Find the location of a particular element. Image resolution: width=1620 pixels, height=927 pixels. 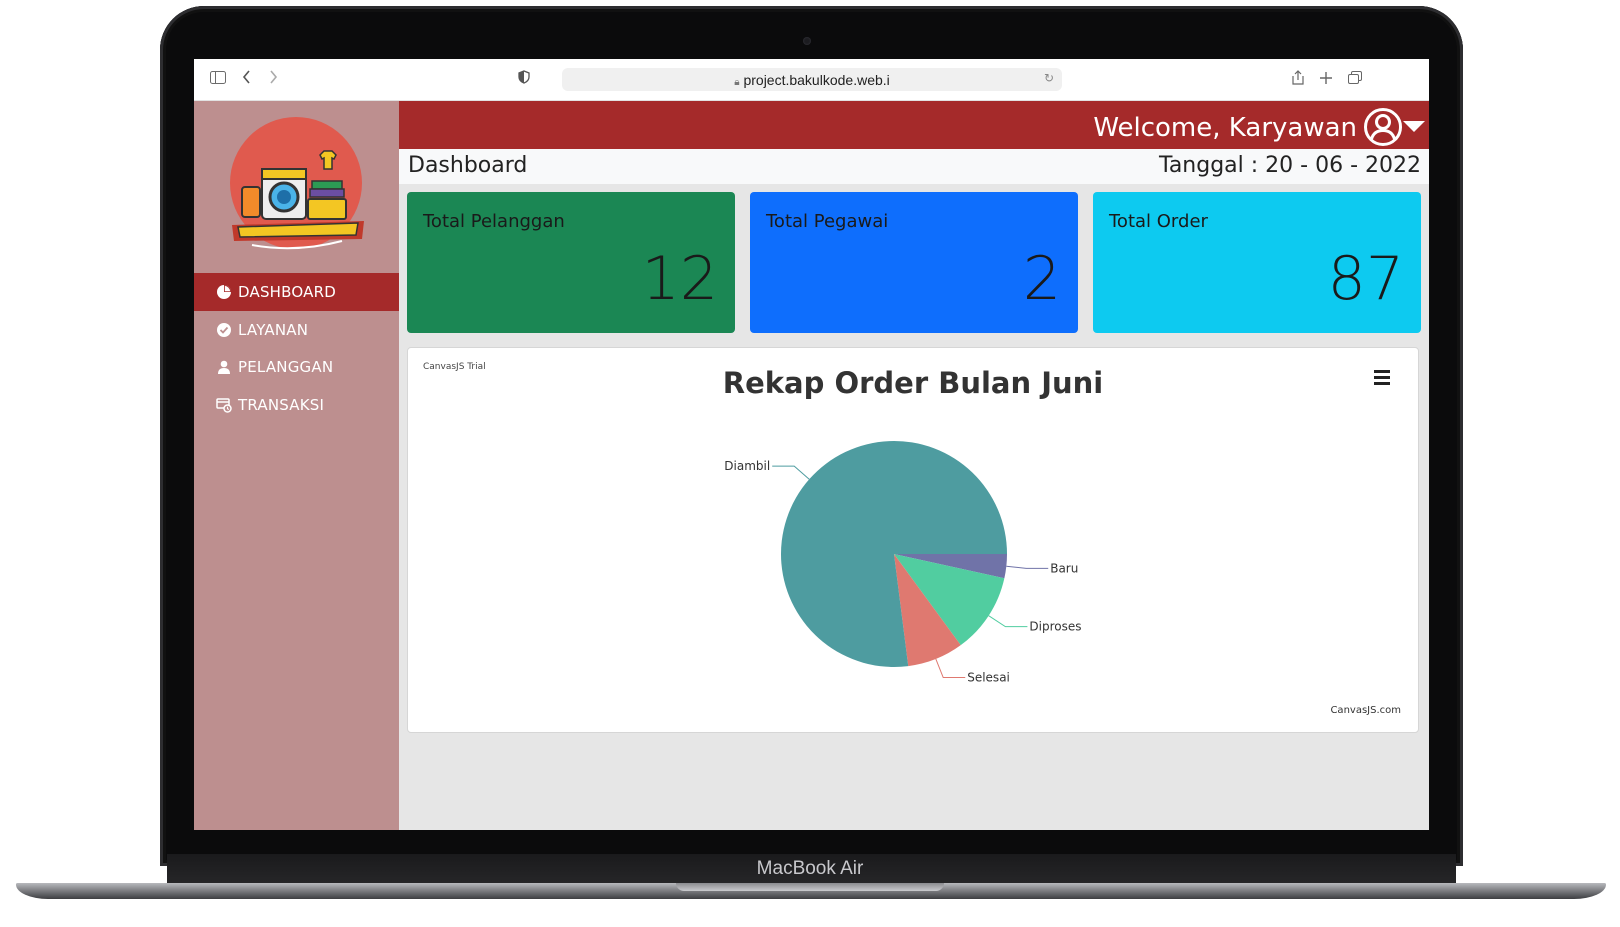

shield-icon is located at coordinates (524, 79).